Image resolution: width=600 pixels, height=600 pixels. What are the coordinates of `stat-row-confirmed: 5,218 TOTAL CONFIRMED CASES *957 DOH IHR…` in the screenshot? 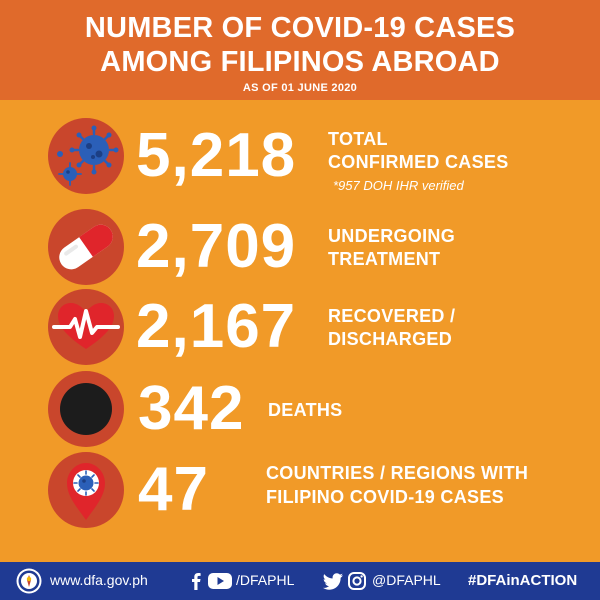 It's located at (300, 156).